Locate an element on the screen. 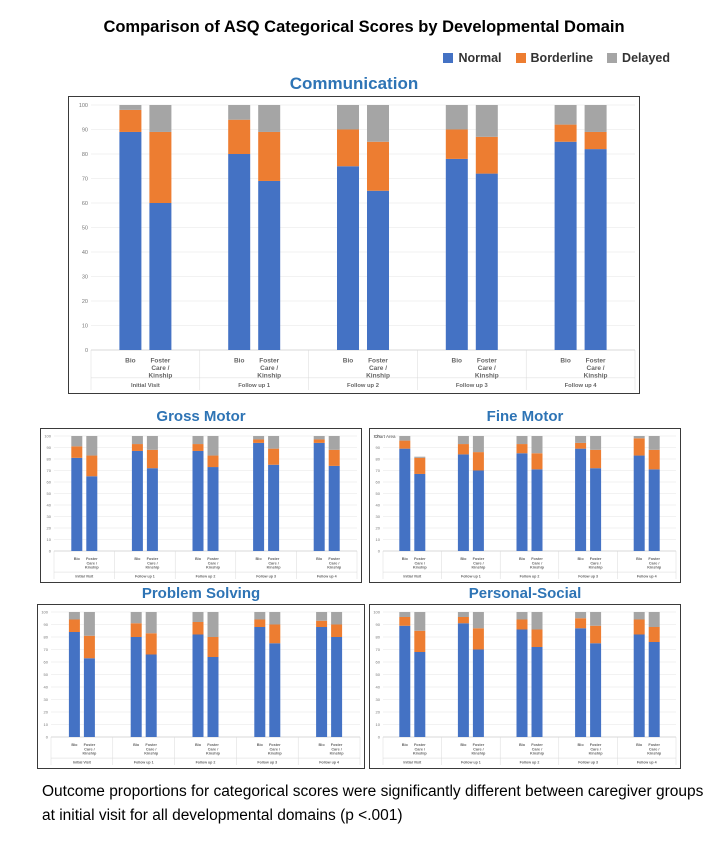  personal-social-group-label-line: Care / is located at coordinates (537, 749).